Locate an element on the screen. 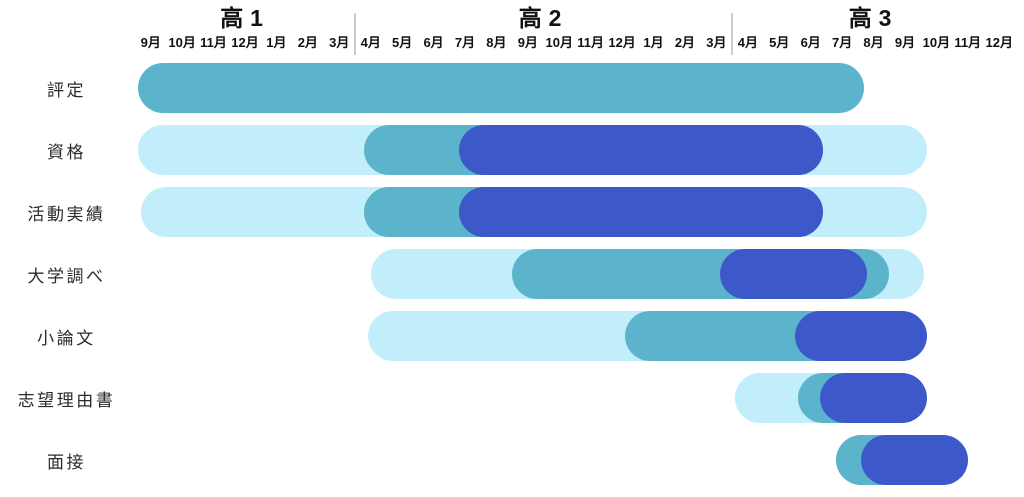 The width and height of the screenshot is (1024, 497). term-section: 高2 4月 5月 6月 7月 8月 9月 10月 11月 12月 1月 2月 3月 is located at coordinates (543, 28).